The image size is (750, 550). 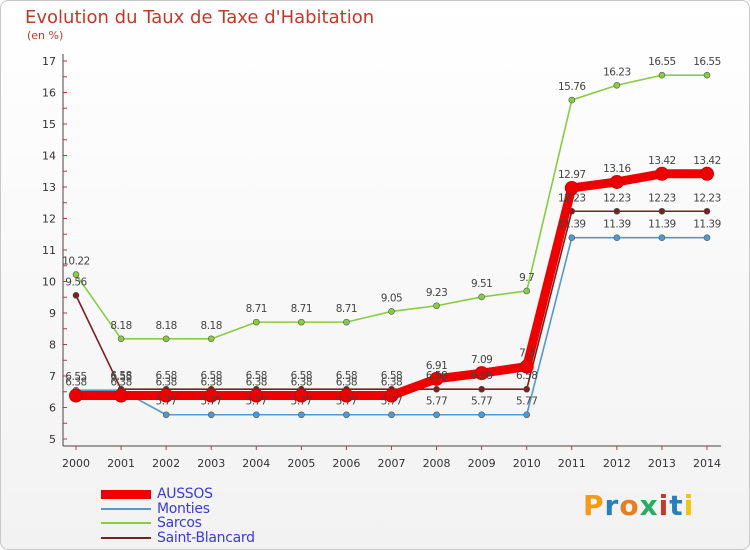 What do you see at coordinates (436, 293) in the screenshot?
I see `data-label-sarcos: 9.23` at bounding box center [436, 293].